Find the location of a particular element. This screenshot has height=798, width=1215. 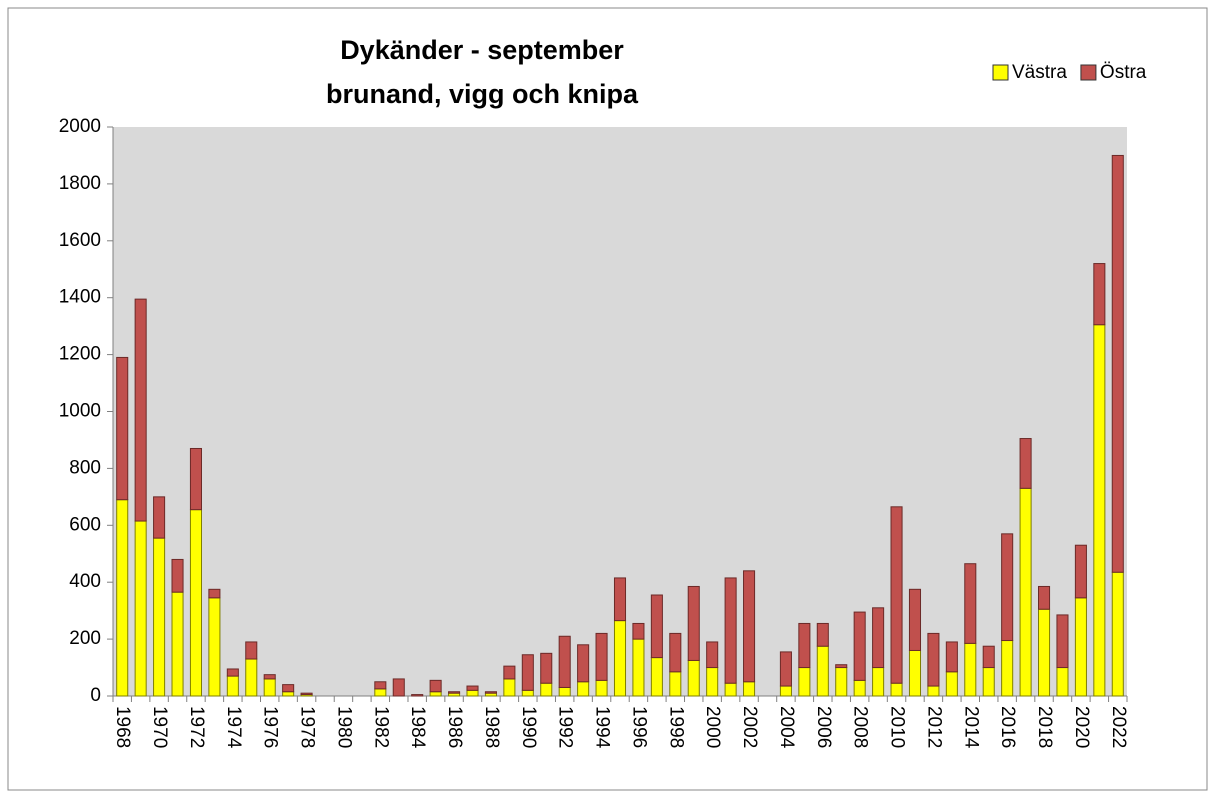

x-tick-label: 1998 is located at coordinates (675, 727).